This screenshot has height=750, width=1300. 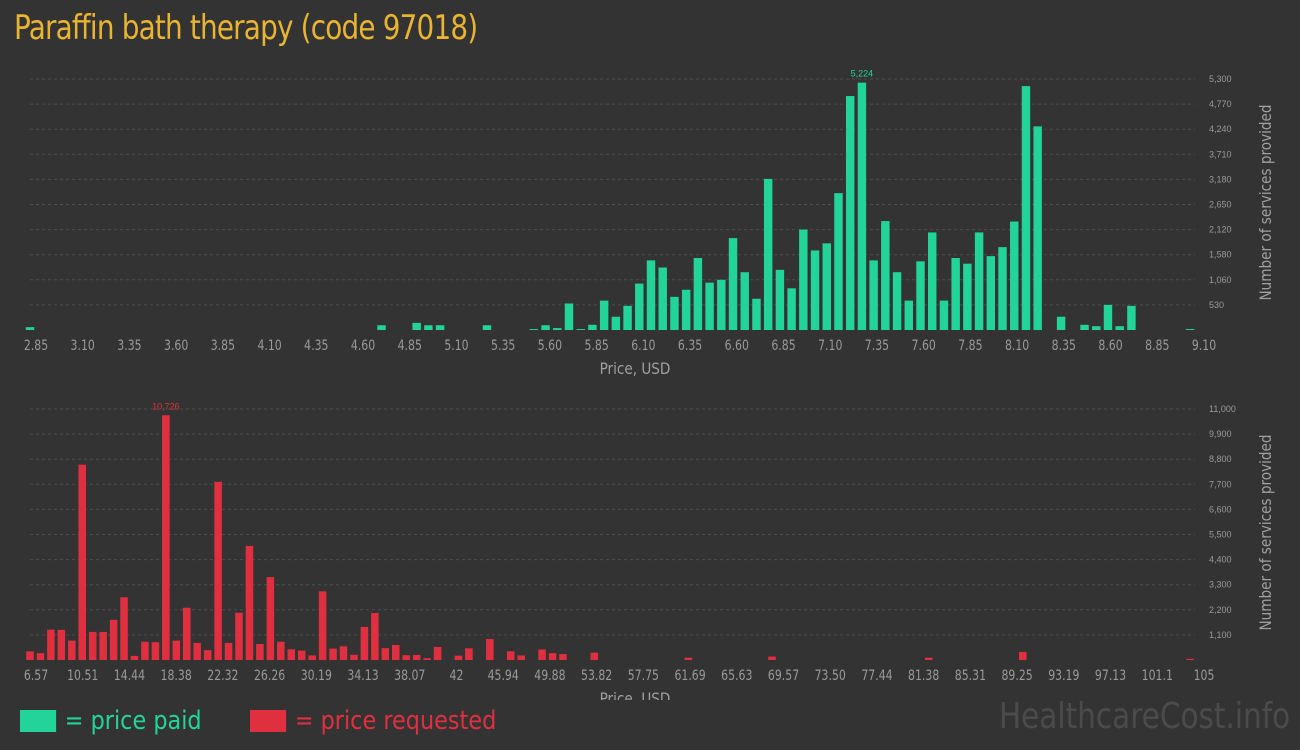 What do you see at coordinates (1220, 79) in the screenshot?
I see `y-tick-label: 5,300` at bounding box center [1220, 79].